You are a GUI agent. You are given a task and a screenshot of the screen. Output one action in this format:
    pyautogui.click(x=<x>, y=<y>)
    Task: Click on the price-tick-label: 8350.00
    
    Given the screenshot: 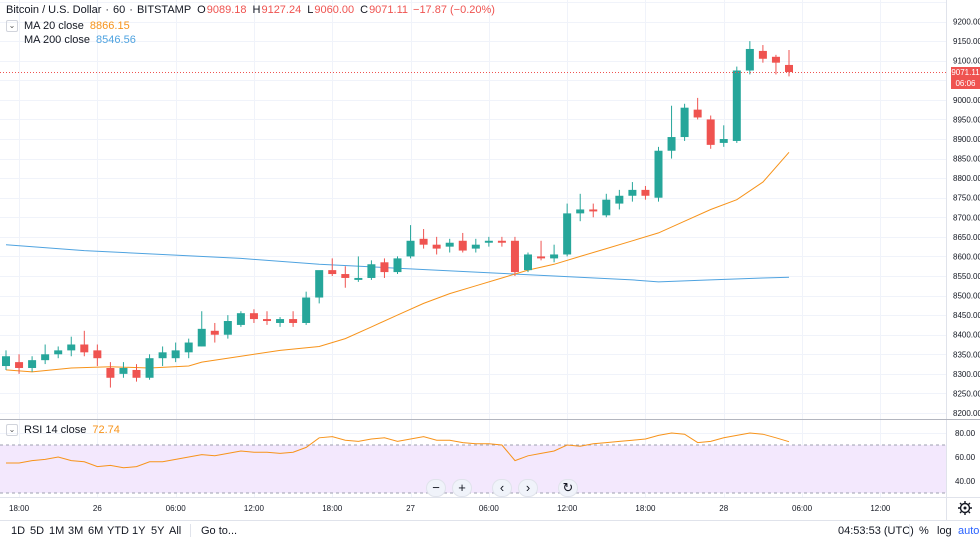 What is the action you would take?
    pyautogui.click(x=966, y=354)
    